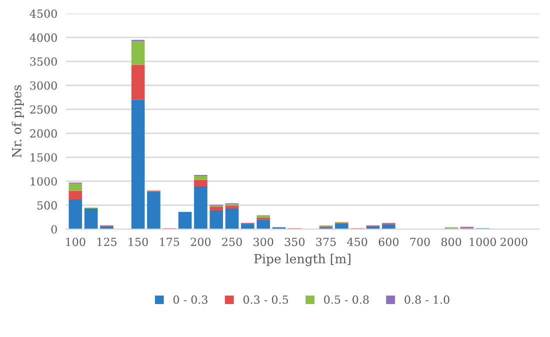  I want to click on x-tick-label: 300, so click(264, 242).